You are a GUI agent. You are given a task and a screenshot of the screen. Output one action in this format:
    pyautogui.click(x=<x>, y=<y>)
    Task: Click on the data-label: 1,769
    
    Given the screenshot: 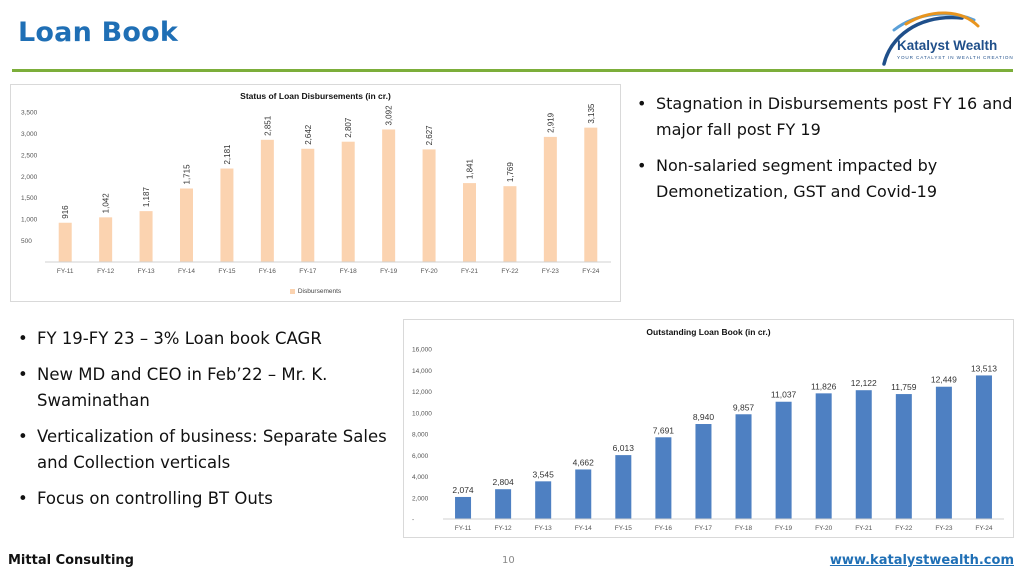 What is the action you would take?
    pyautogui.click(x=510, y=172)
    